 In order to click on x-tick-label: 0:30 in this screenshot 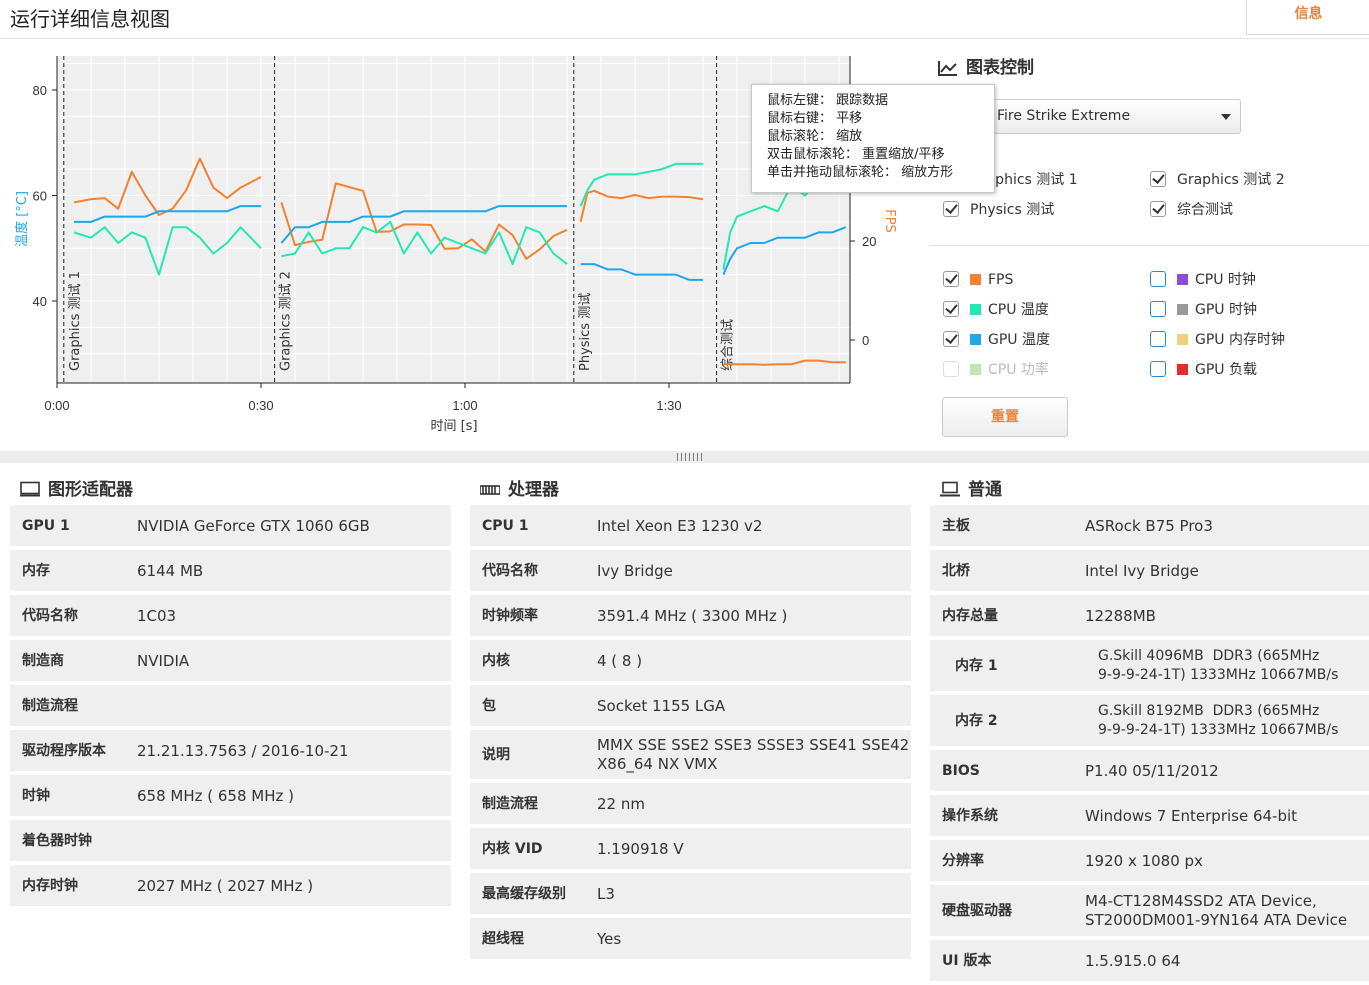, I will do `click(260, 405)`.